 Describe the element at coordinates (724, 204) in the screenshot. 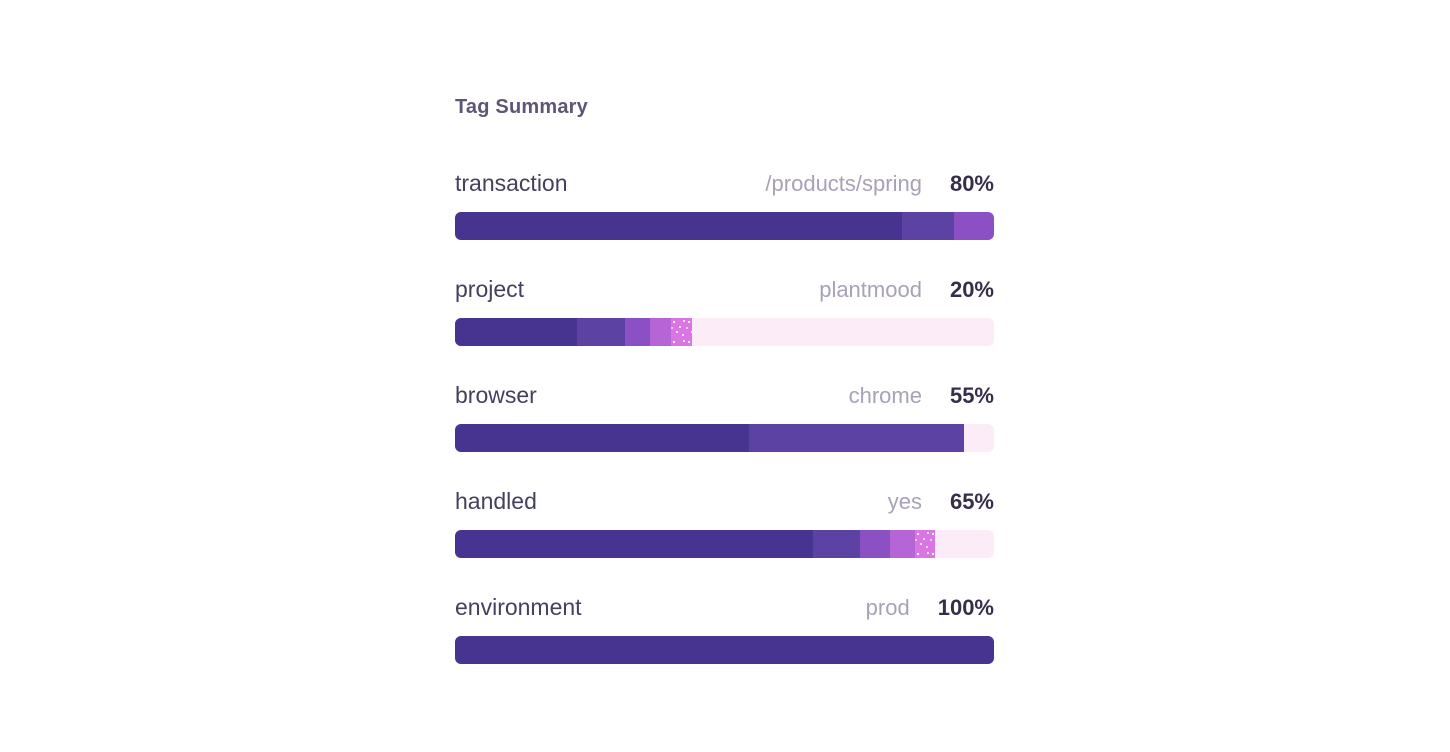

I see `tag-row: transaction /products/spring 80%` at that location.